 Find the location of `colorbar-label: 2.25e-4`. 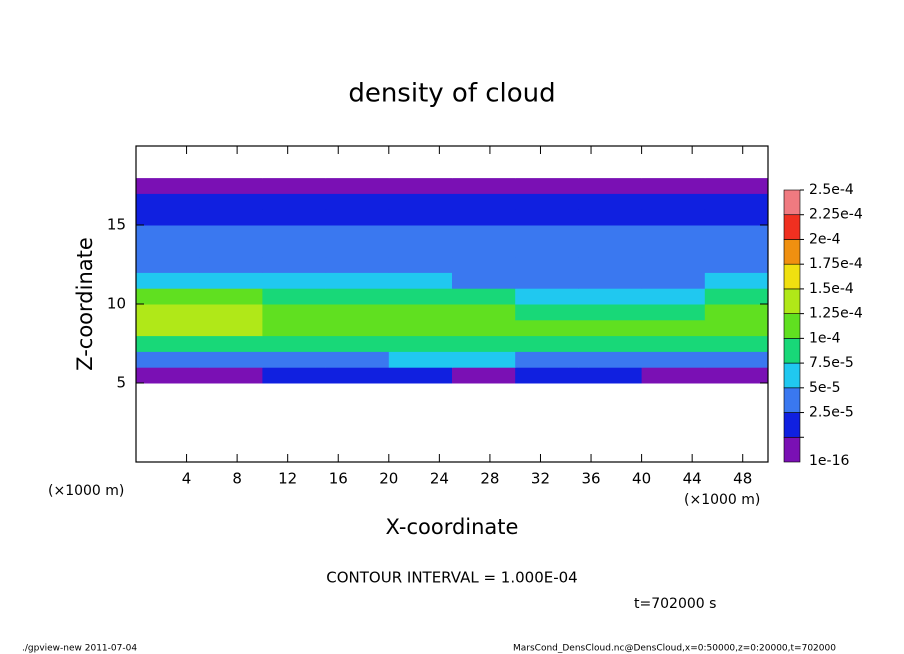

colorbar-label: 2.25e-4 is located at coordinates (836, 215).